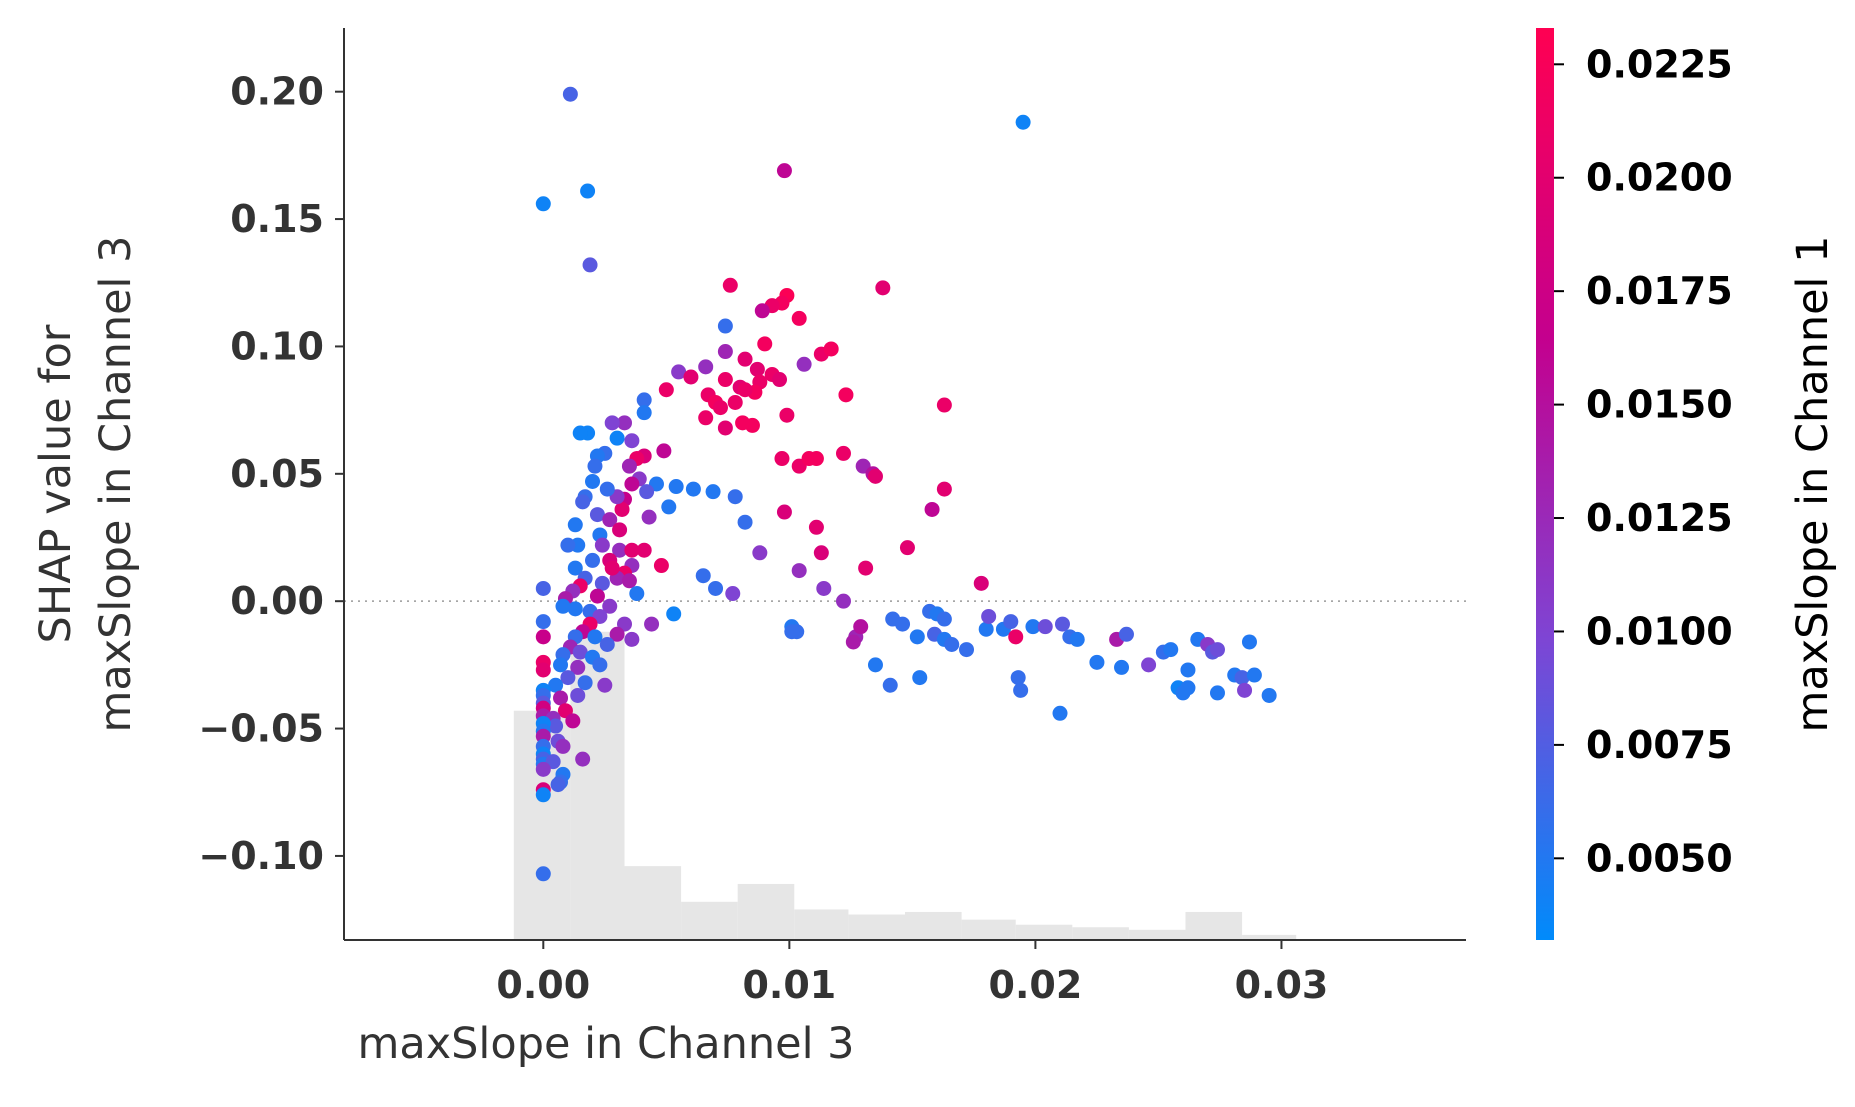  Describe the element at coordinates (277, 92) in the screenshot. I see `y-tick-label: 0.20` at that location.